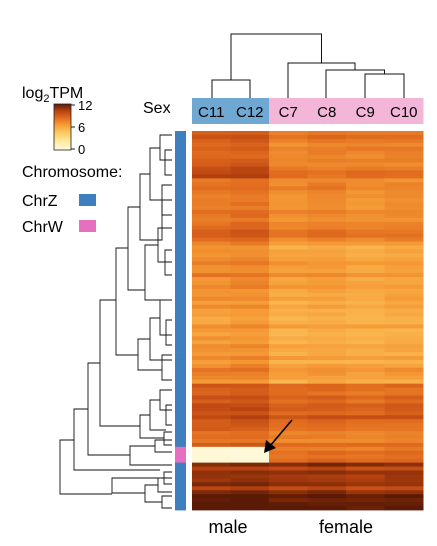 This screenshot has height=546, width=437. What do you see at coordinates (180, 321) in the screenshot?
I see `chromosome-annotation-bar` at bounding box center [180, 321].